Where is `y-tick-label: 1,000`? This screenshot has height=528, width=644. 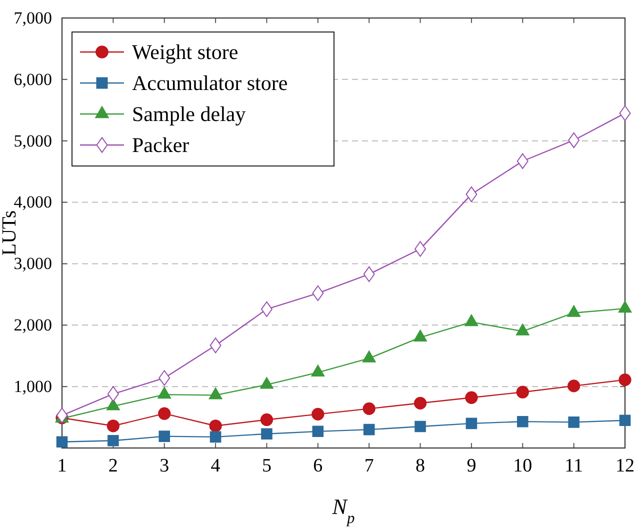
y-tick-label: 1,000 is located at coordinates (33, 386).